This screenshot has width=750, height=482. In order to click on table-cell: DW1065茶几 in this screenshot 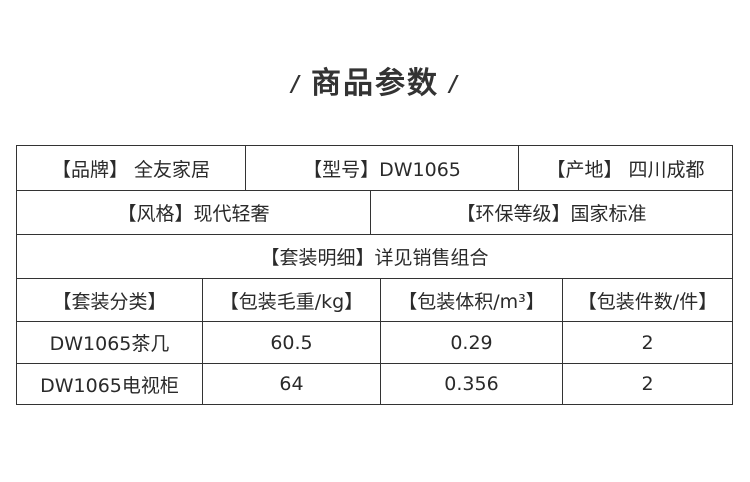, I will do `click(109, 344)`.